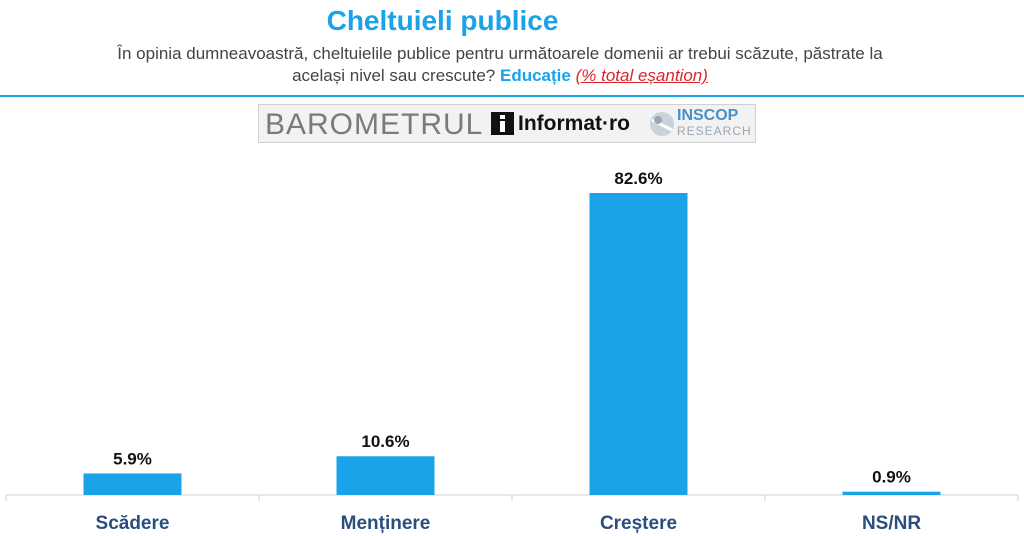 This screenshot has height=536, width=1024. Describe the element at coordinates (891, 477) in the screenshot. I see `value-label-3: 0.9%` at that location.